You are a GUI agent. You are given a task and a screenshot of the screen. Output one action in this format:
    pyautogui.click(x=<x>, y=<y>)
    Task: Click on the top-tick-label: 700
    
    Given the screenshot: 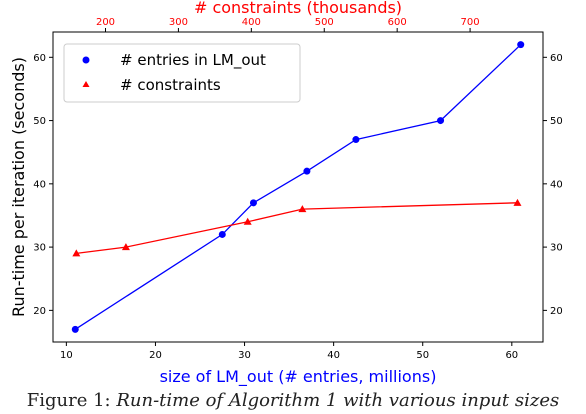 What is the action you would take?
    pyautogui.click(x=470, y=22)
    